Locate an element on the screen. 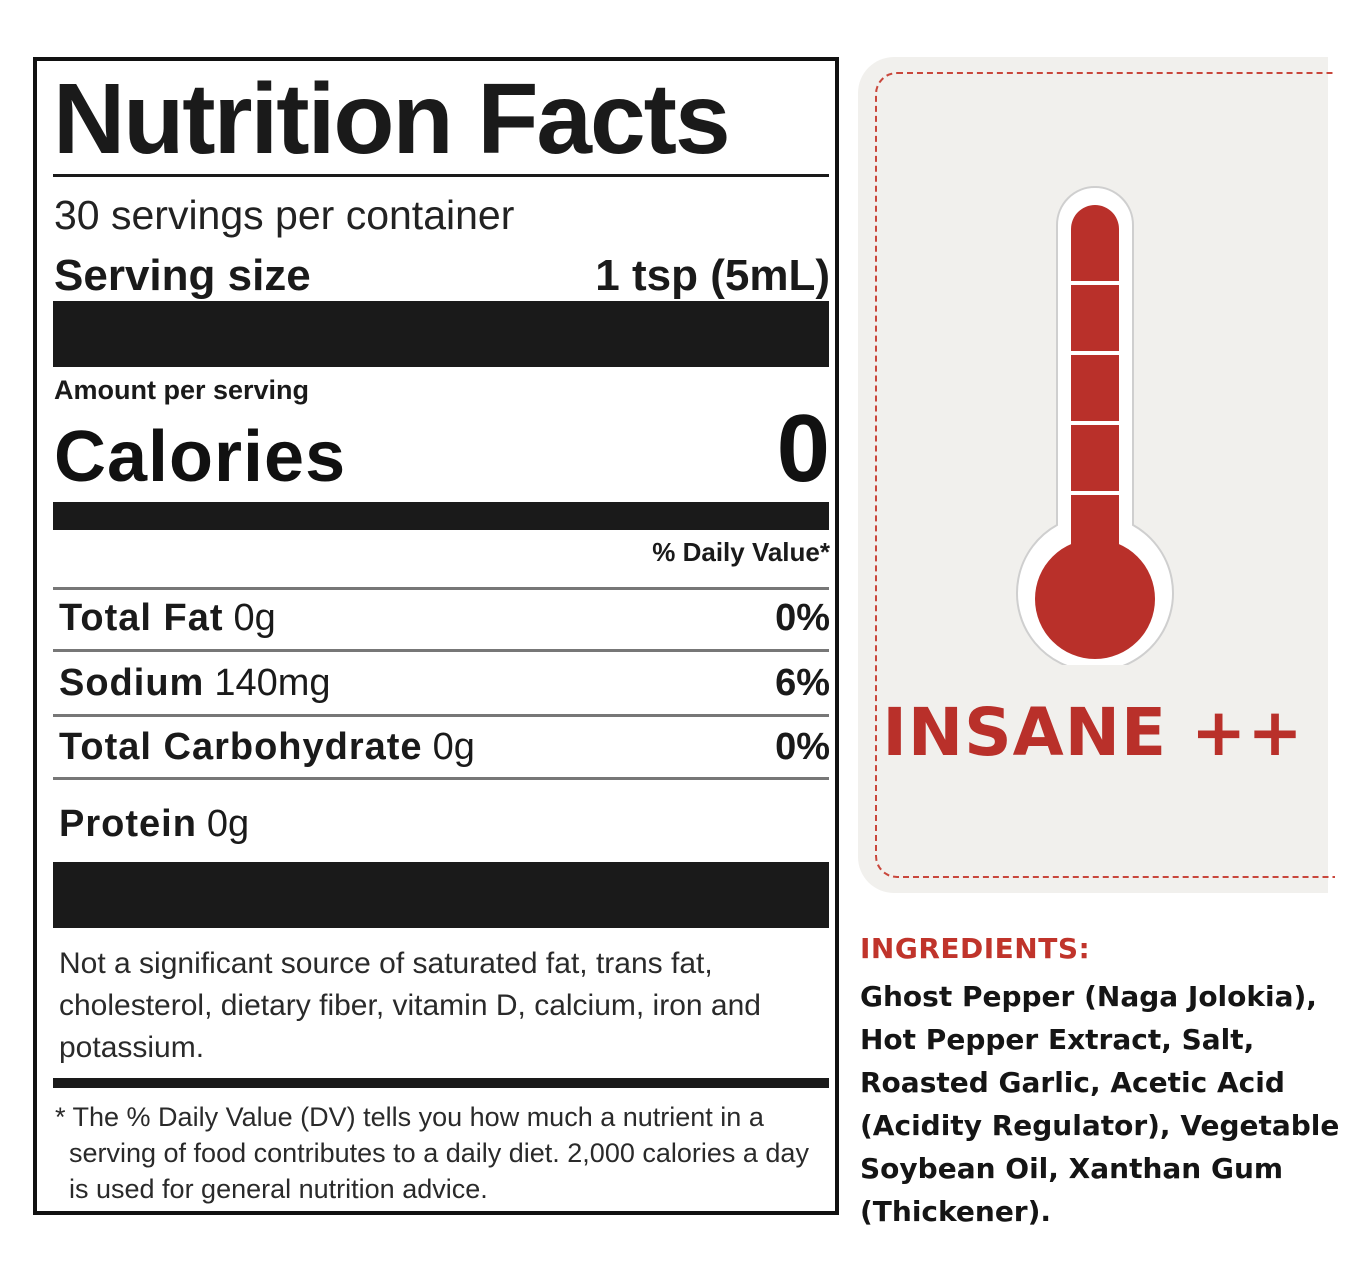 This screenshot has width=1360, height=1272. servings-per-container: 30 servings per container is located at coordinates (284, 215).